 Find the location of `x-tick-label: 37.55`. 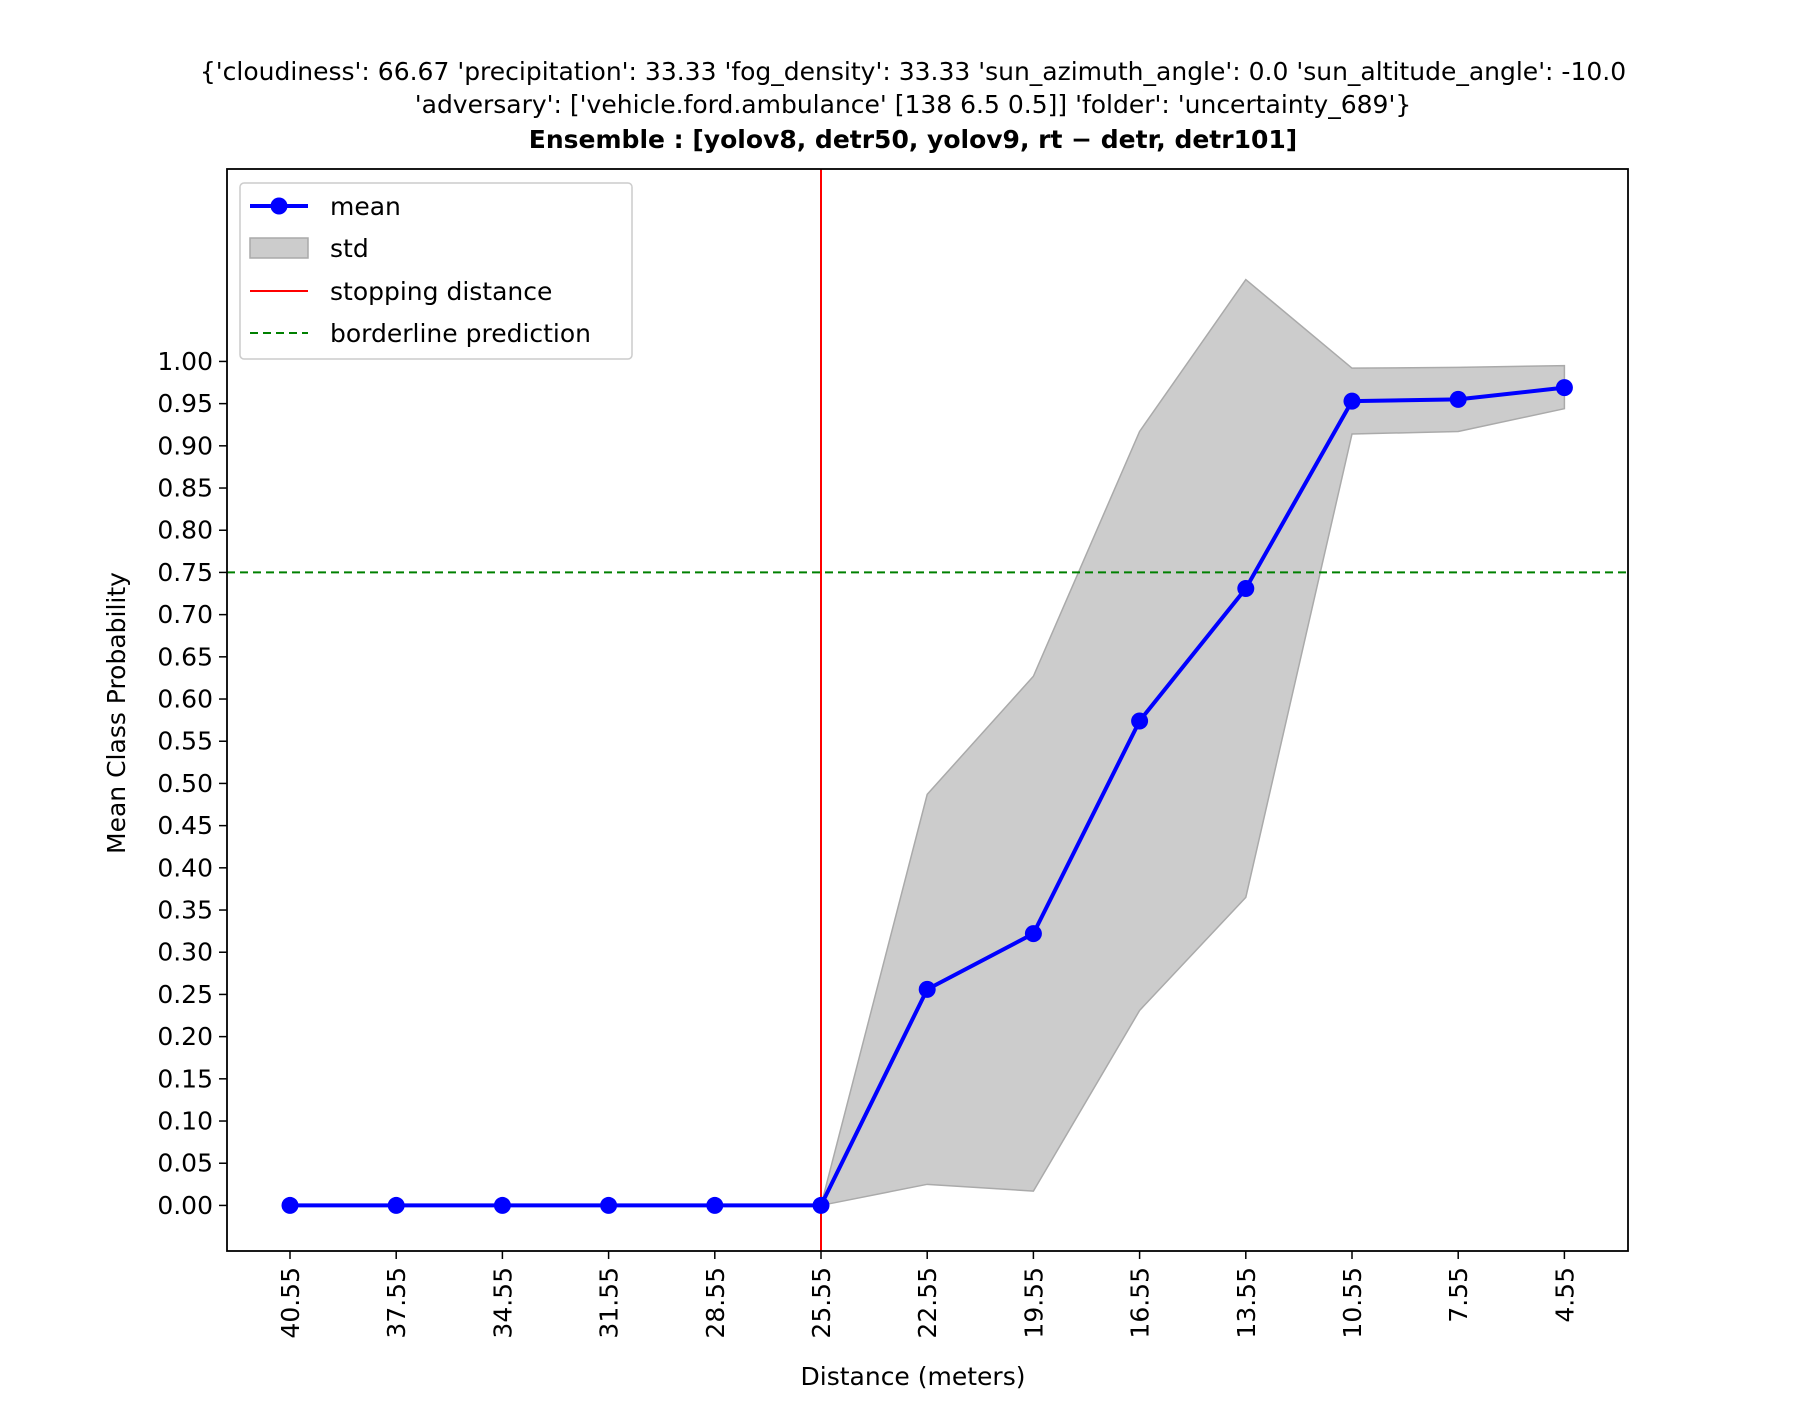

x-tick-label: 37.55 is located at coordinates (396, 1303).